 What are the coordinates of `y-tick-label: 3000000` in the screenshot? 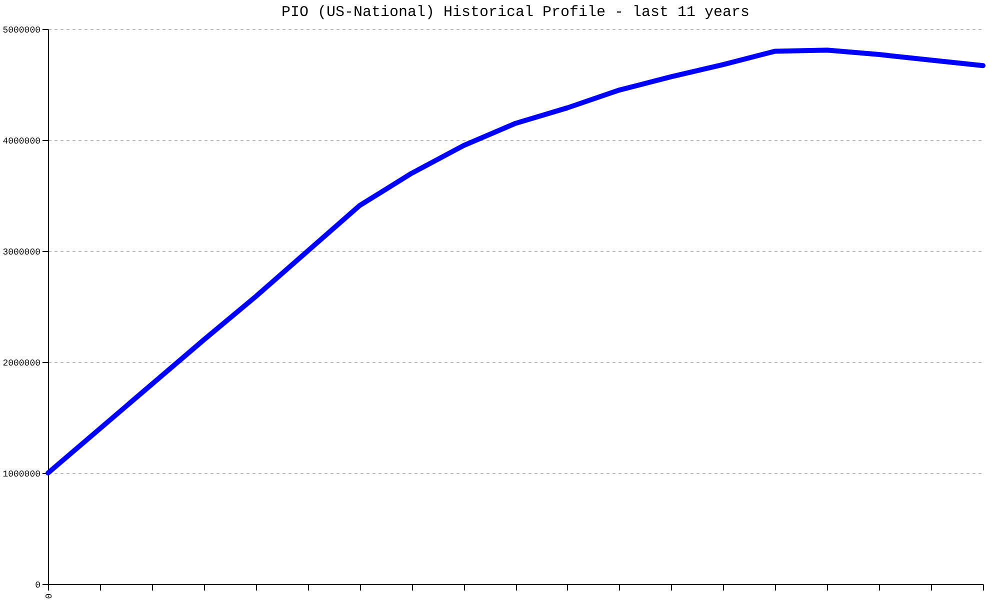 It's located at (21, 253).